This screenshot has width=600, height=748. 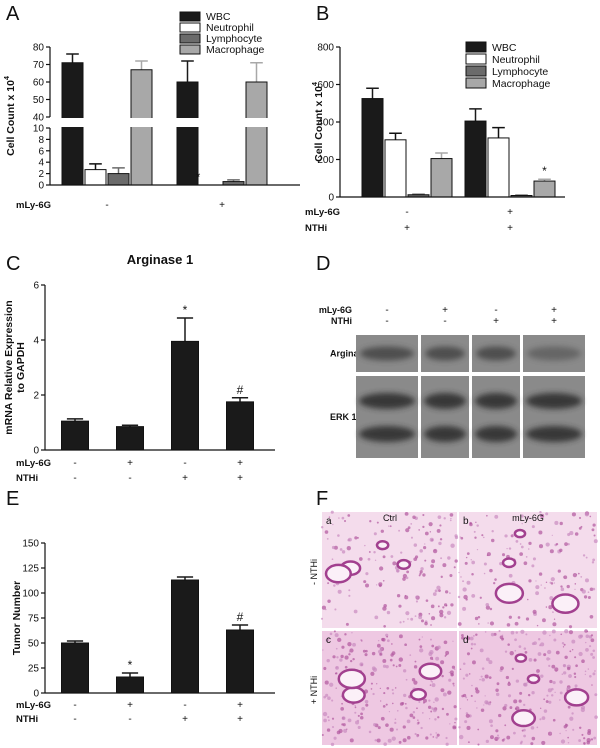 I want to click on x-row-label: NTHi, so click(x=27, y=478).